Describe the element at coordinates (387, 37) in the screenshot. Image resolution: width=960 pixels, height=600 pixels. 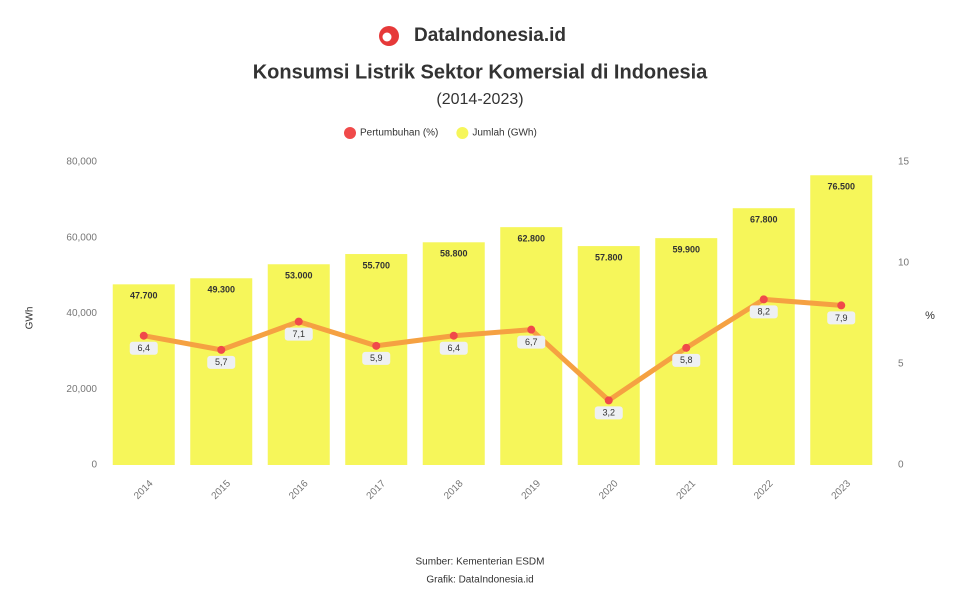
I see `logo-hole` at that location.